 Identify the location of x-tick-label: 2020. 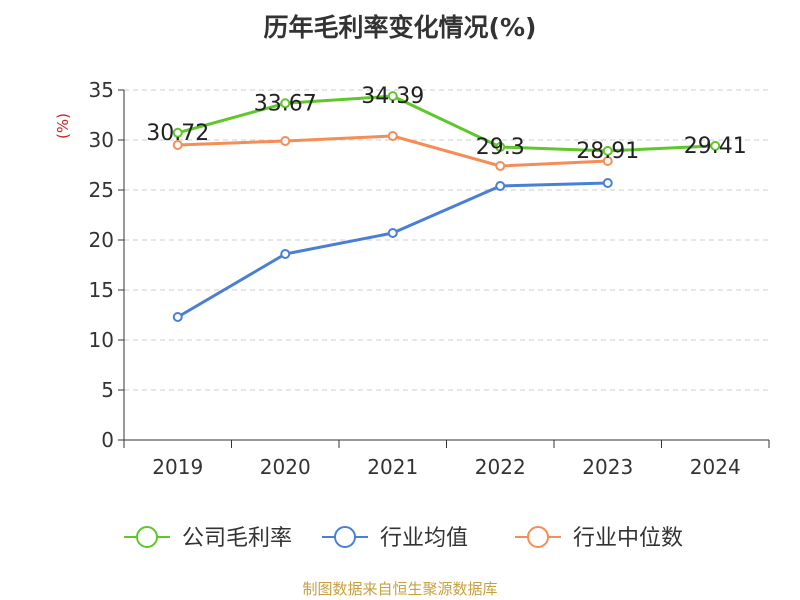
(285, 467).